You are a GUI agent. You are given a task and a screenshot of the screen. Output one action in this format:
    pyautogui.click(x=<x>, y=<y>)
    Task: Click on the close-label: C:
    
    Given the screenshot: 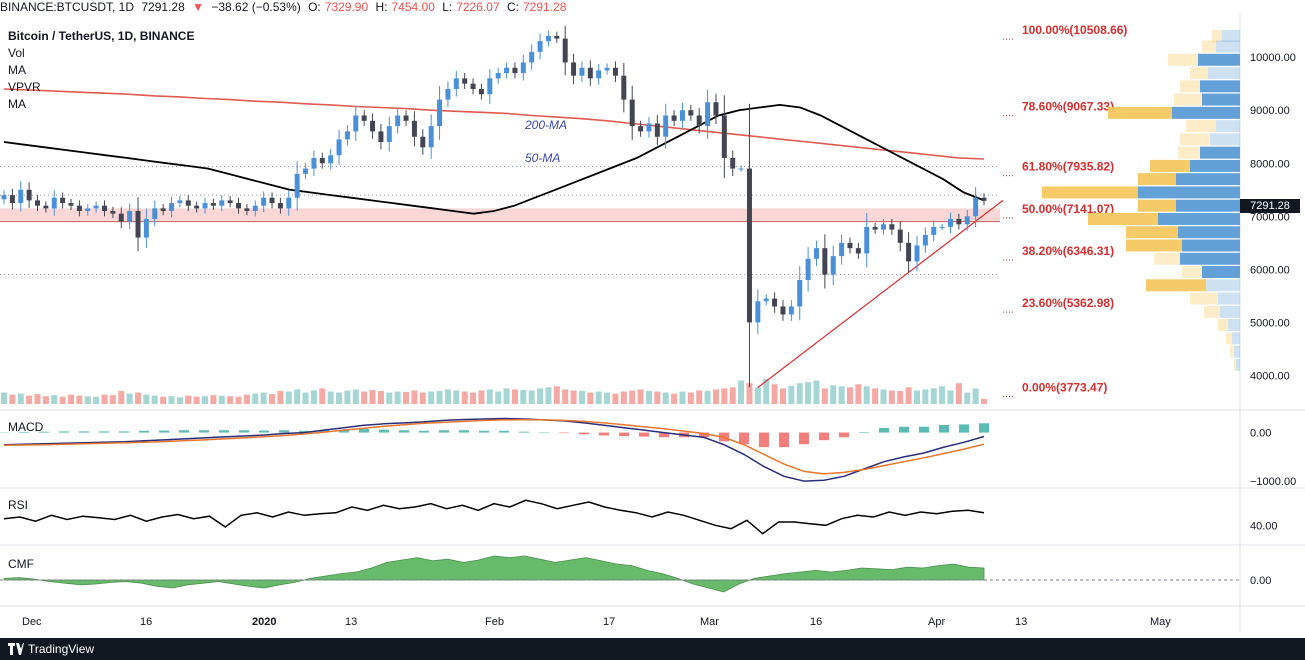 What is the action you would take?
    pyautogui.click(x=512, y=7)
    